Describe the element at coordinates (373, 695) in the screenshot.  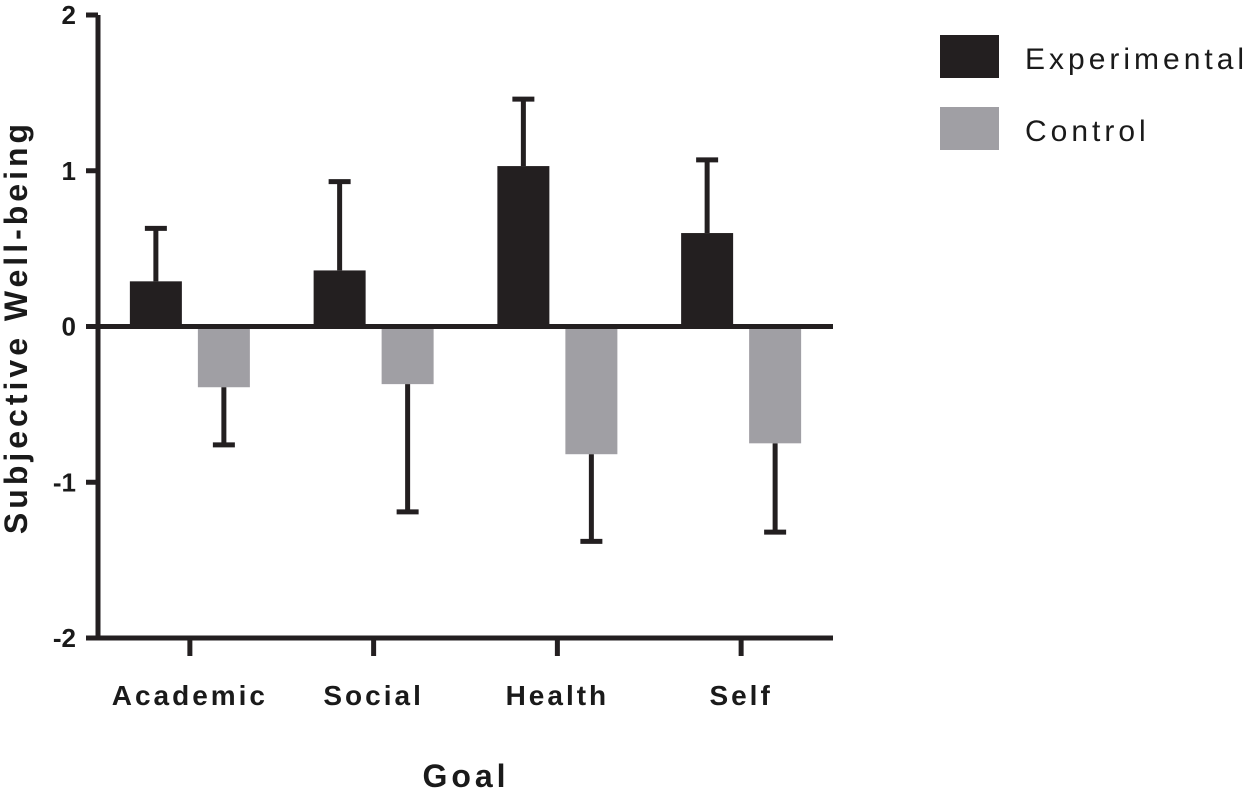
I see `category-label: Social` at that location.